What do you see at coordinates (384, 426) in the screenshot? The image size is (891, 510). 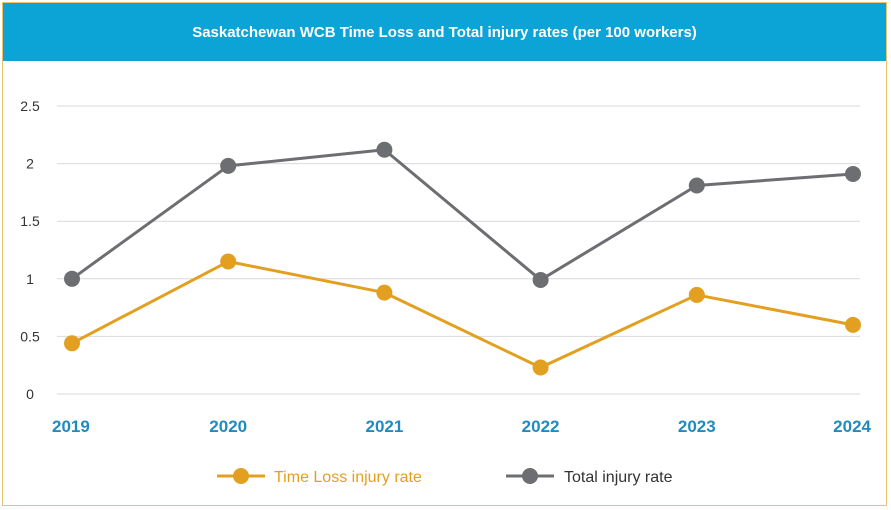 I see `x-tick-label: 2021` at bounding box center [384, 426].